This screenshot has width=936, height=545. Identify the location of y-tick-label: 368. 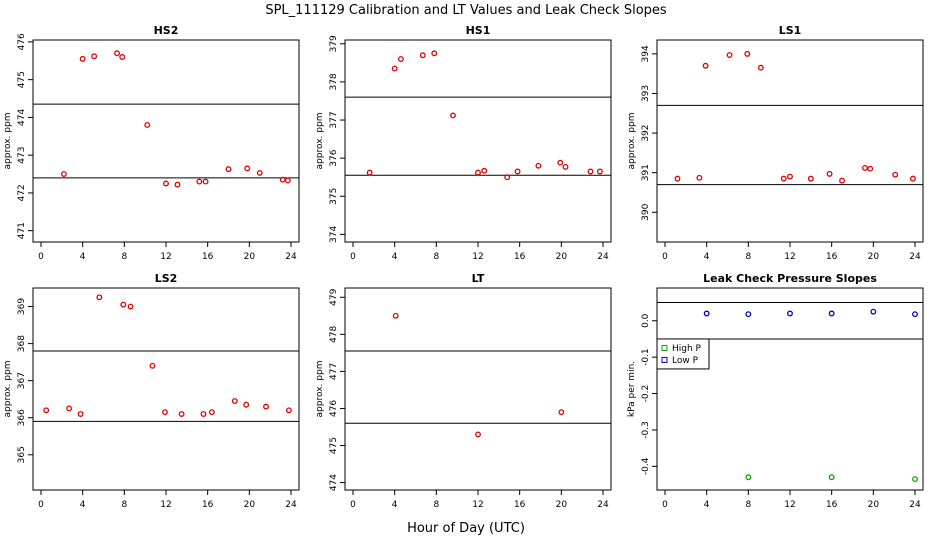
(22, 343).